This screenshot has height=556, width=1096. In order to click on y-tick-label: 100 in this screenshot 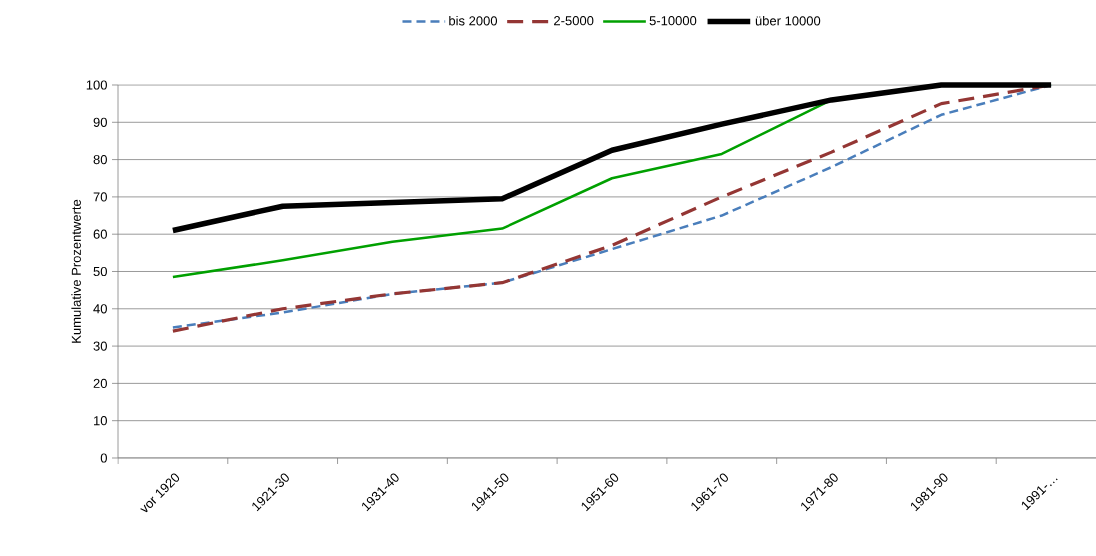, I will do `click(96, 85)`.